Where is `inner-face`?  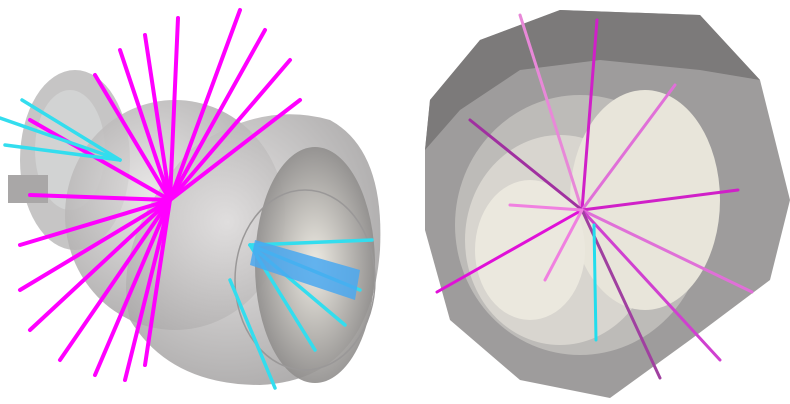 inner-face is located at coordinates (645, 200).